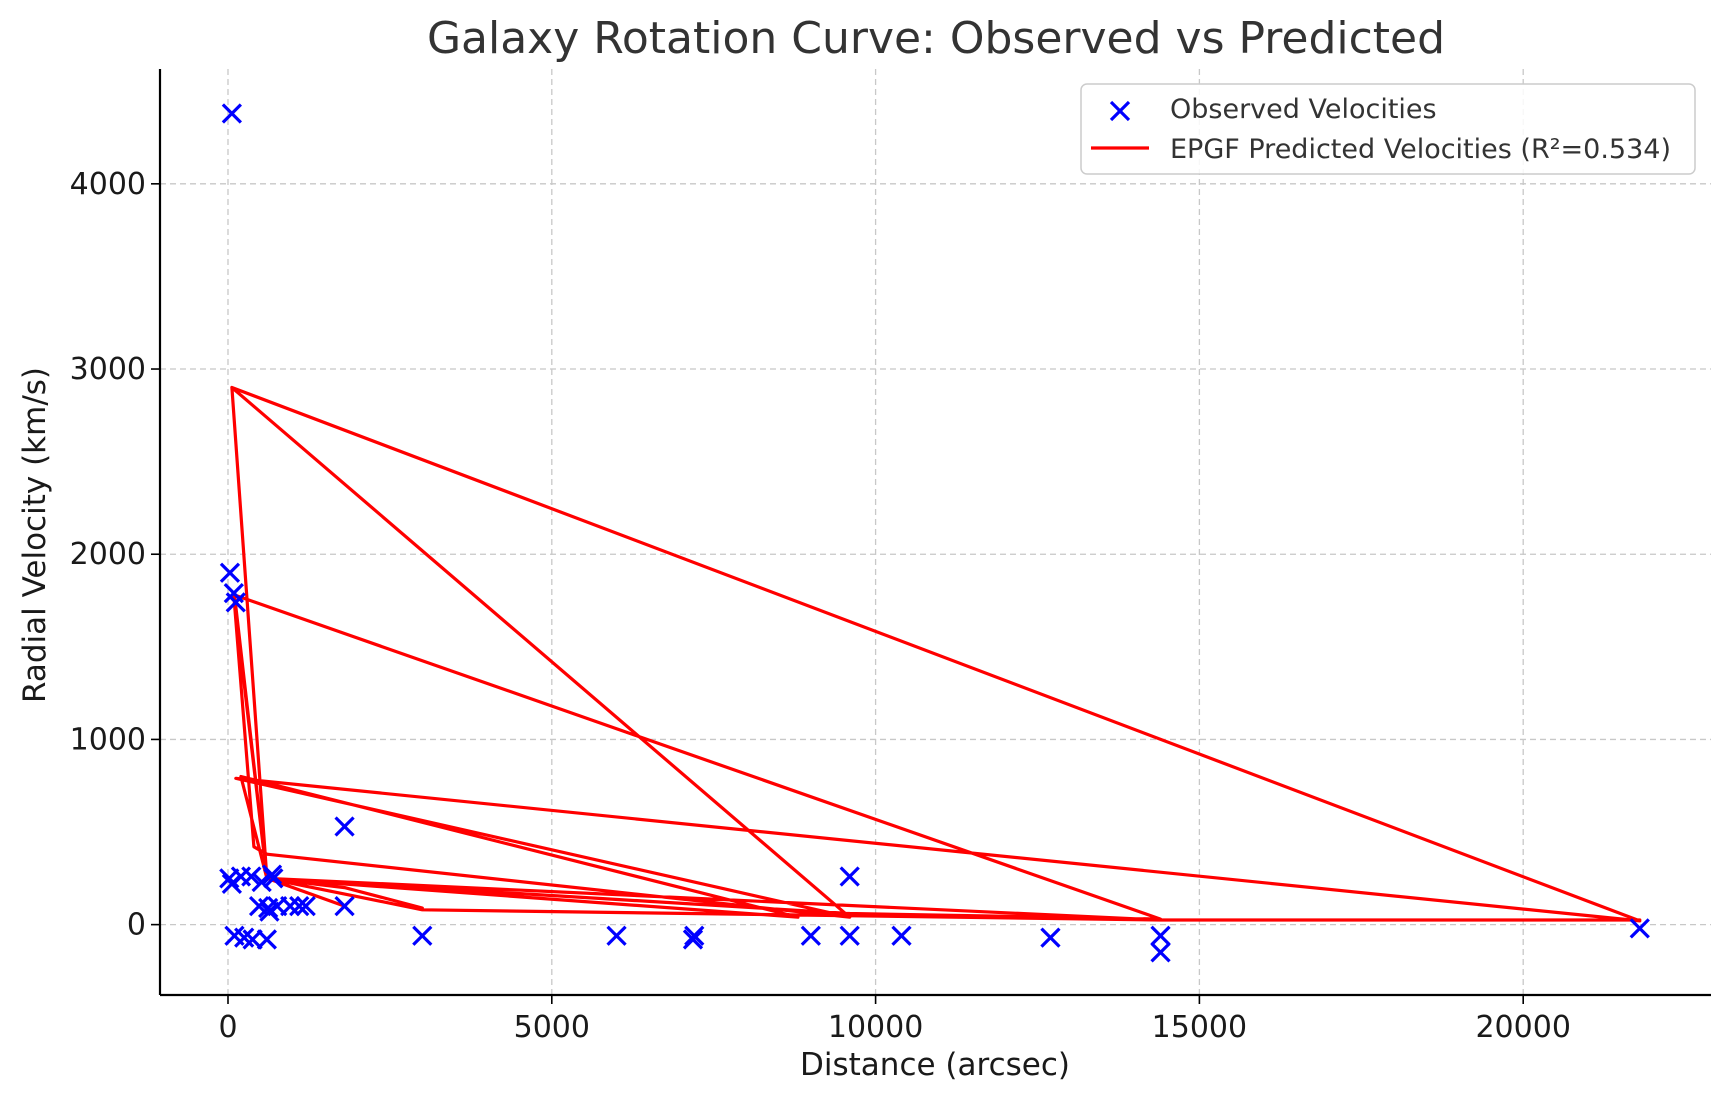  Describe the element at coordinates (227, 1027) in the screenshot. I see `x-tick-label: 0` at that location.